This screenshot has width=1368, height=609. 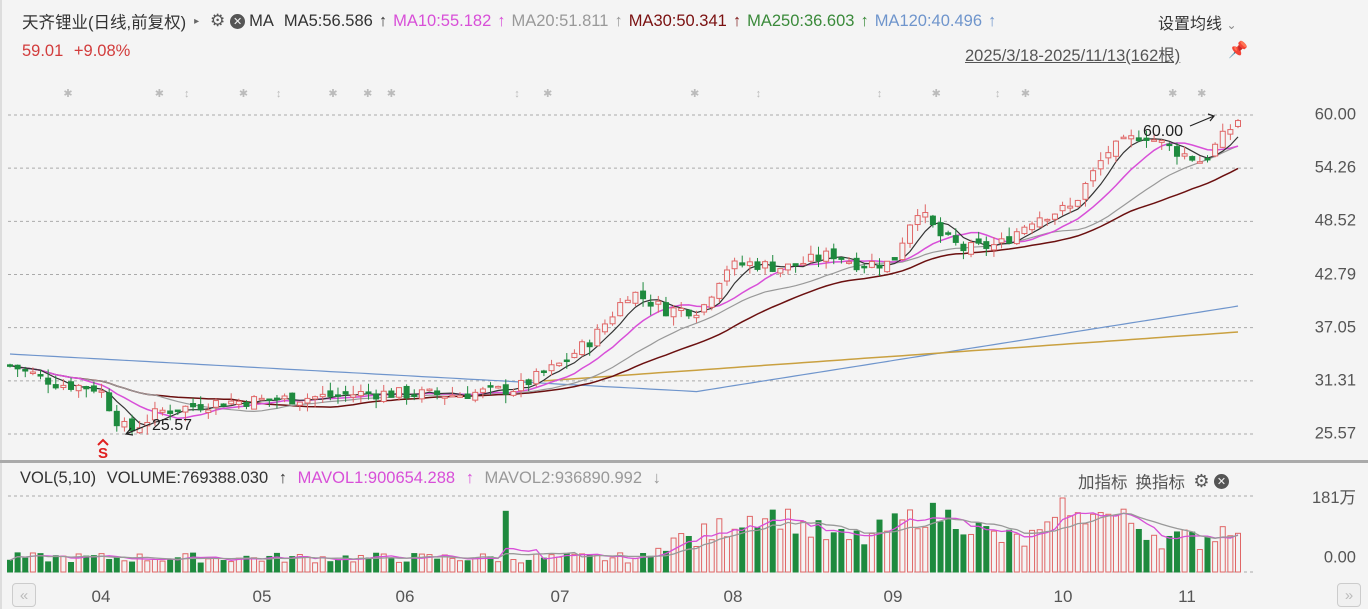 I want to click on scroll-left-button: «, so click(x=24, y=595).